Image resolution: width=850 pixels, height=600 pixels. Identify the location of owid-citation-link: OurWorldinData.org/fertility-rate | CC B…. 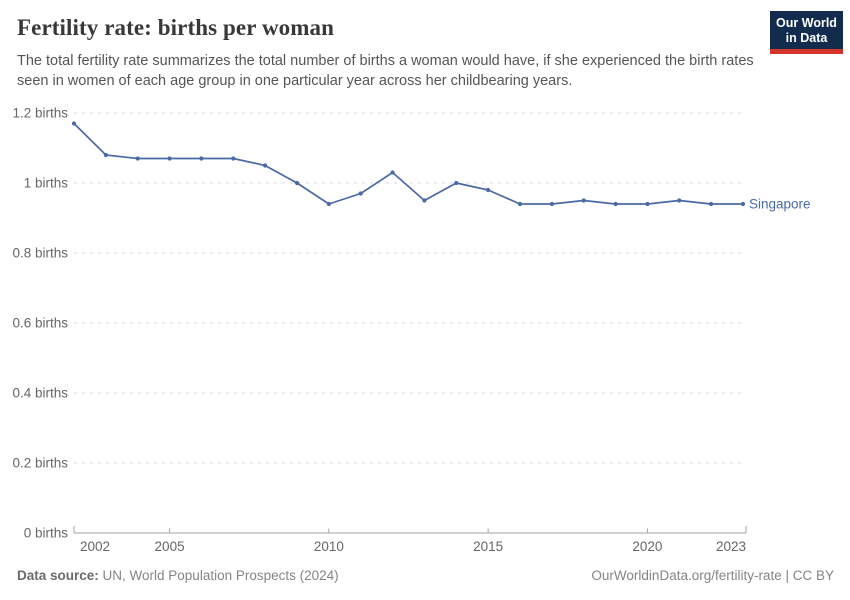
(712, 575).